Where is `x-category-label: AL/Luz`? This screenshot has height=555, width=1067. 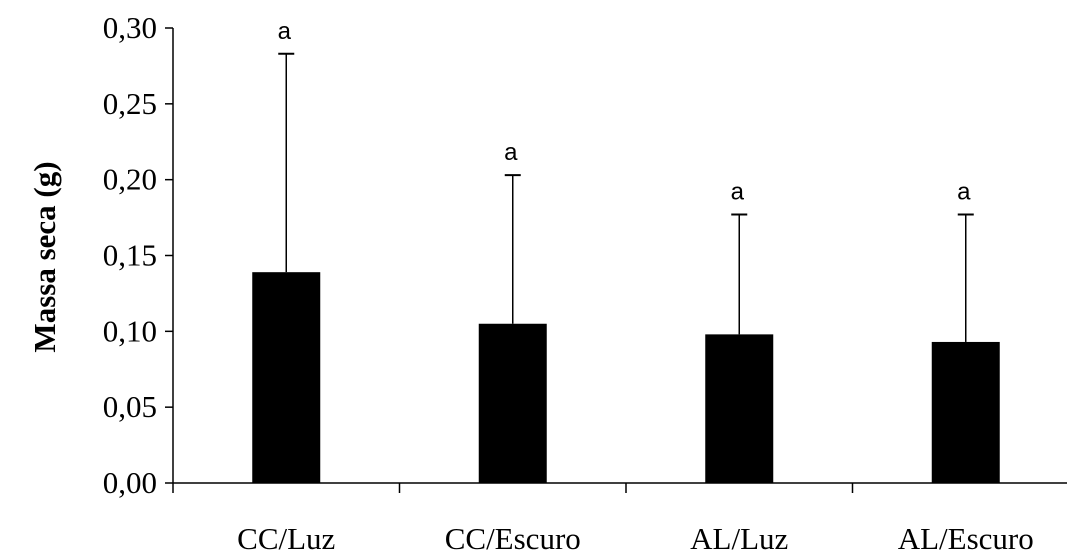 x-category-label: AL/Luz is located at coordinates (739, 538).